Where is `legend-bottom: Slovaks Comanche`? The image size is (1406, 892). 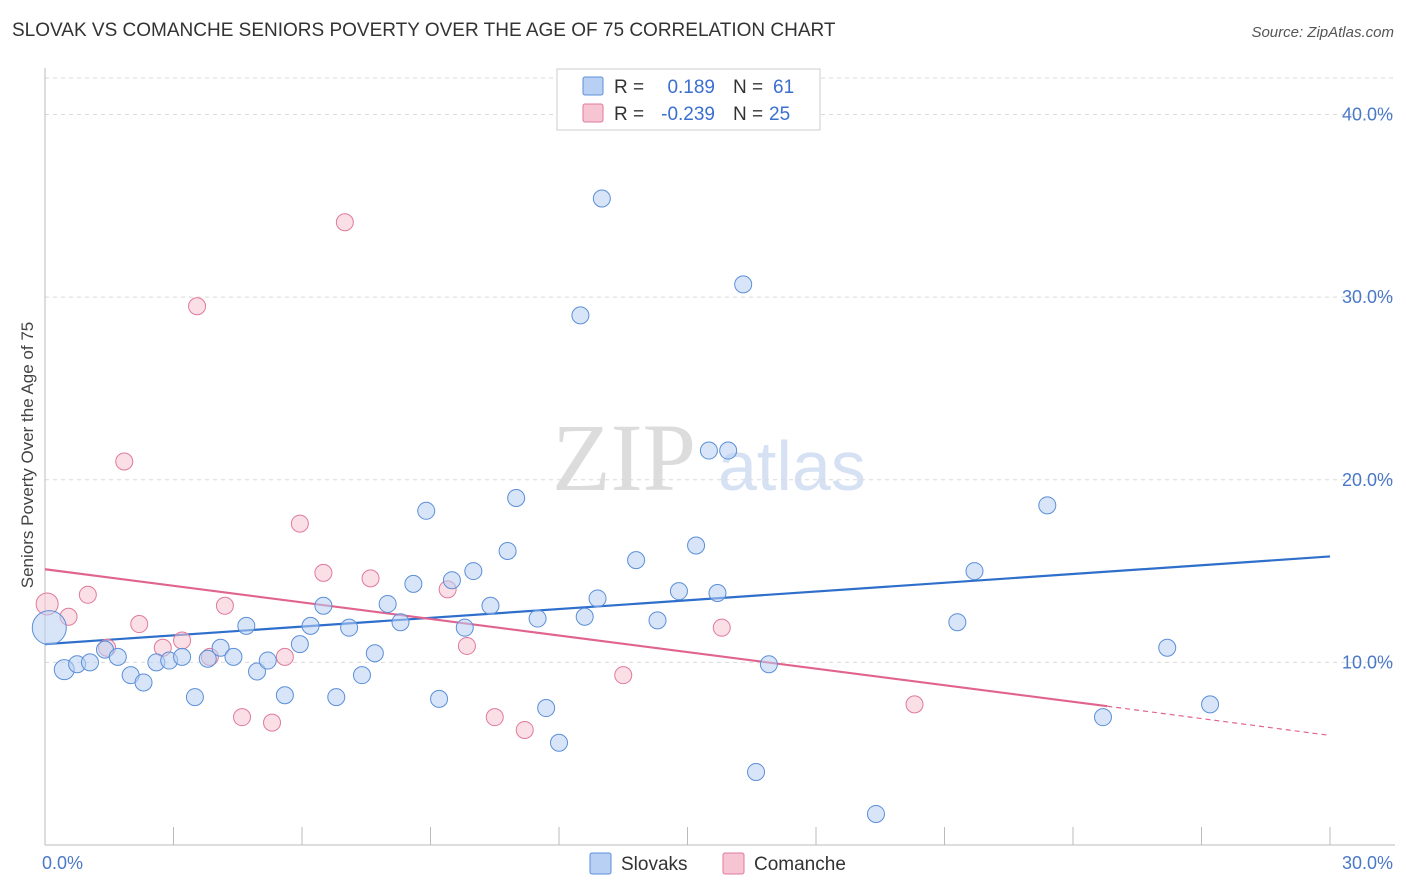 legend-bottom: Slovaks Comanche is located at coordinates (717, 863).